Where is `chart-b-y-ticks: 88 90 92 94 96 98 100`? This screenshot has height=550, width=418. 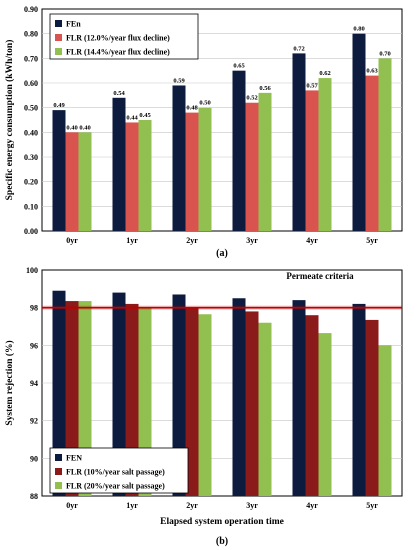 chart-b-y-ticks: 88 90 92 94 96 98 100 is located at coordinates (32, 383).